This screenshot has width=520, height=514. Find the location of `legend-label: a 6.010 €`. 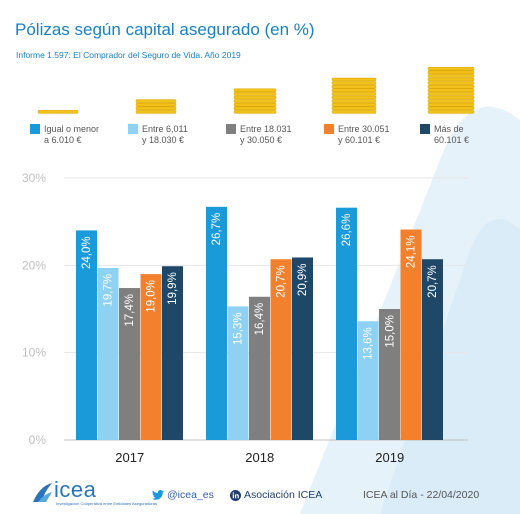

legend-label: a 6.010 € is located at coordinates (63, 140).